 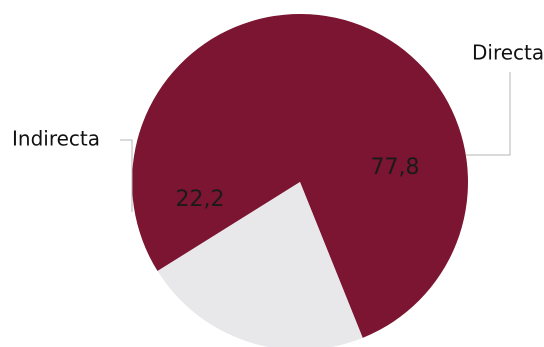 I want to click on value-label-indirecta: 22,2, so click(x=200, y=199).